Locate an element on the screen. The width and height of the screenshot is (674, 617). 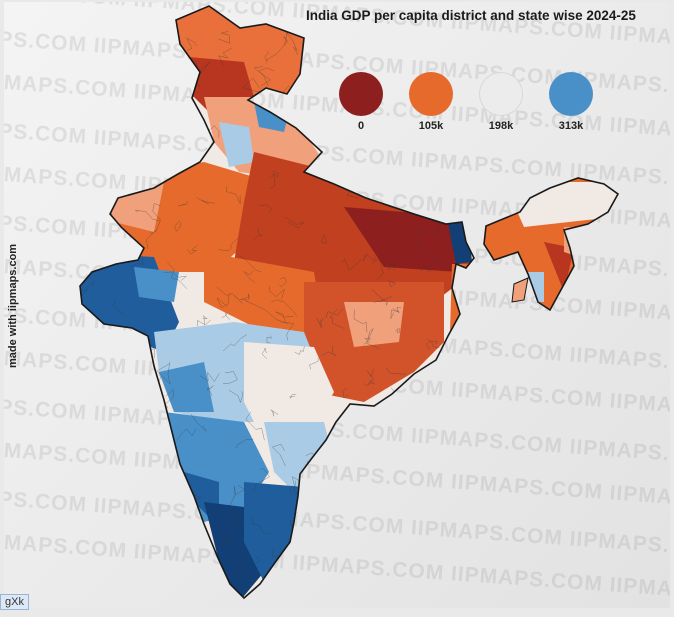
region-gujarat-east is located at coordinates (156, 284).